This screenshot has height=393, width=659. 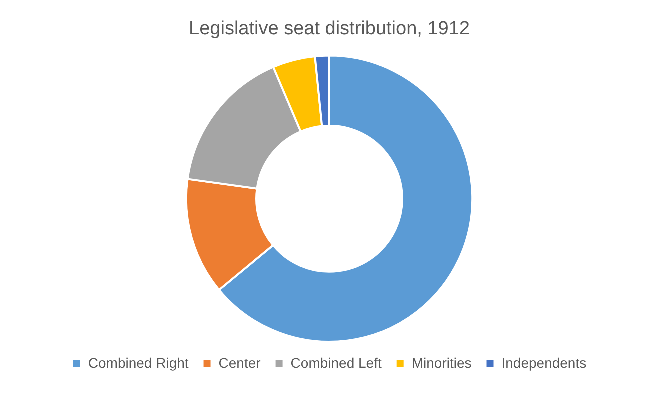 I want to click on legend-label: Combined Left, so click(x=336, y=362).